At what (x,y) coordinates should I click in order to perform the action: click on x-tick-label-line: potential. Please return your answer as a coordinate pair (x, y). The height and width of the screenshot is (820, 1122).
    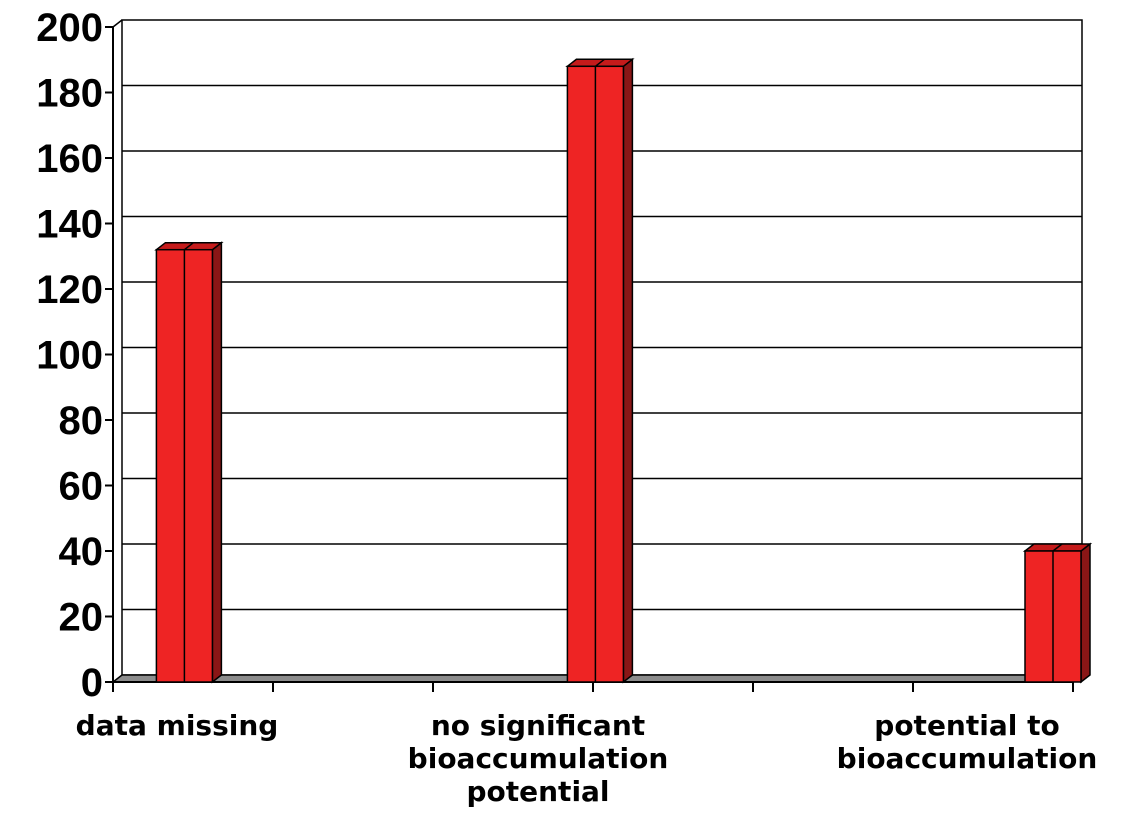
    Looking at the image, I should click on (537, 791).